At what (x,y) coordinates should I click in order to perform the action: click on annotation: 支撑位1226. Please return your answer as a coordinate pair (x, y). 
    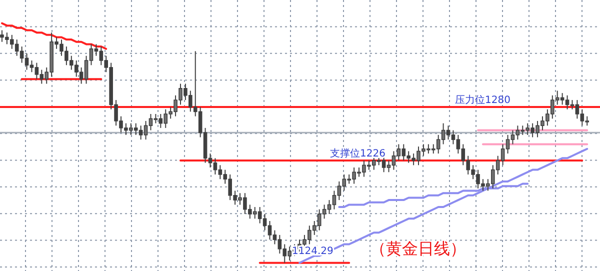
    Looking at the image, I should click on (358, 154).